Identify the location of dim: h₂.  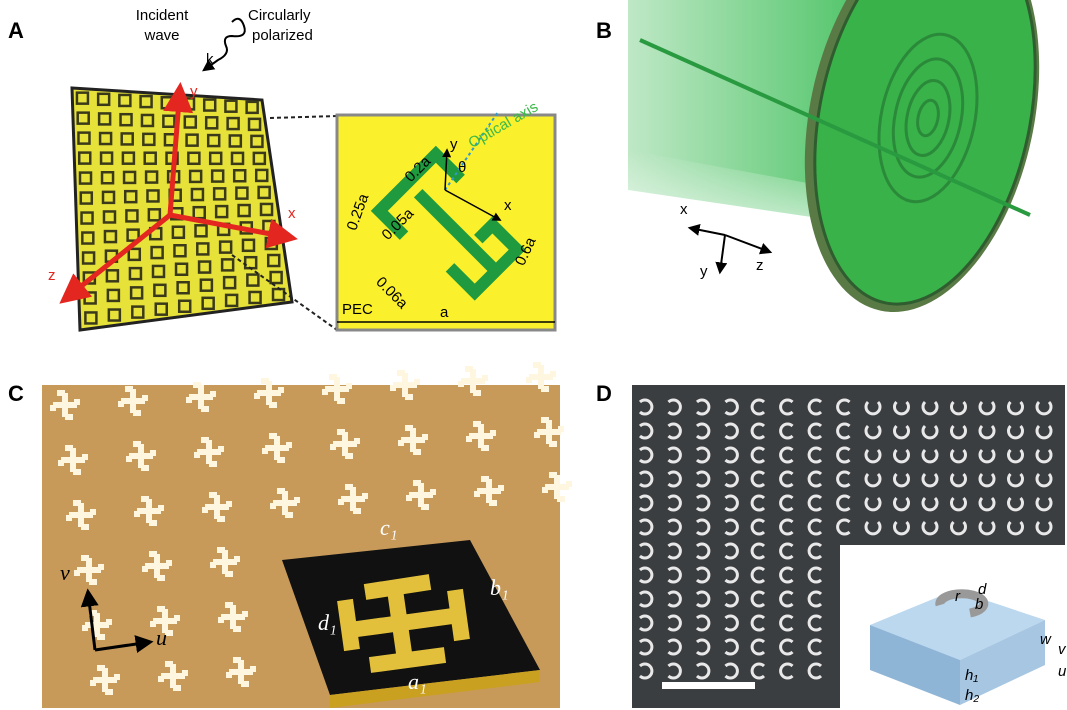
(972, 695).